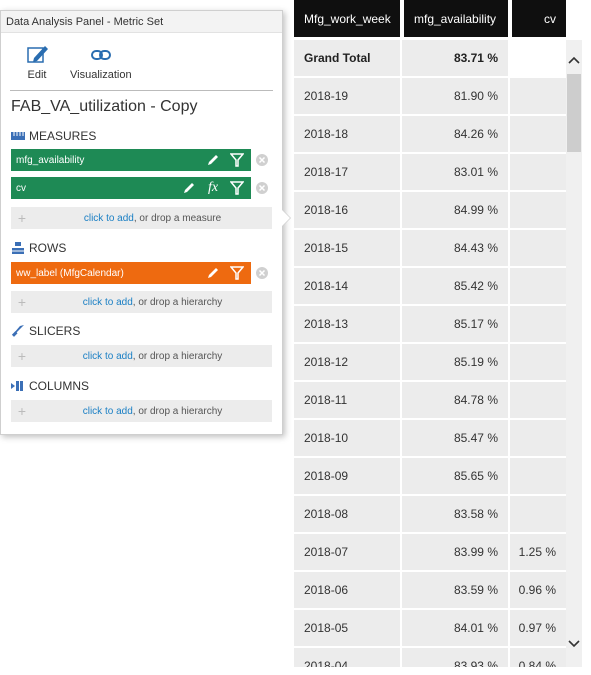 This screenshot has width=591, height=675. I want to click on scroll-down-icon, so click(574, 644).